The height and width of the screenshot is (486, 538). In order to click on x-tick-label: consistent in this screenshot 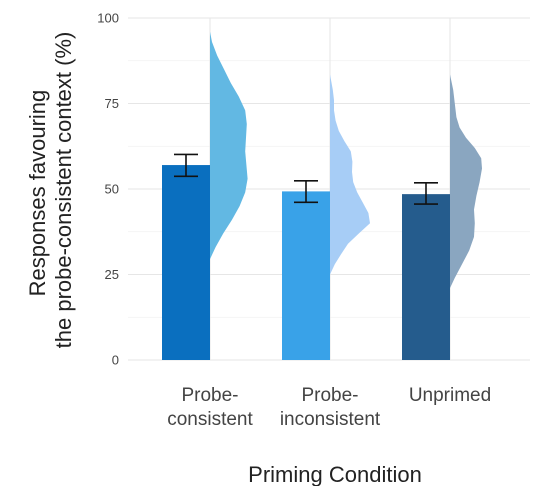, I will do `click(210, 419)`.